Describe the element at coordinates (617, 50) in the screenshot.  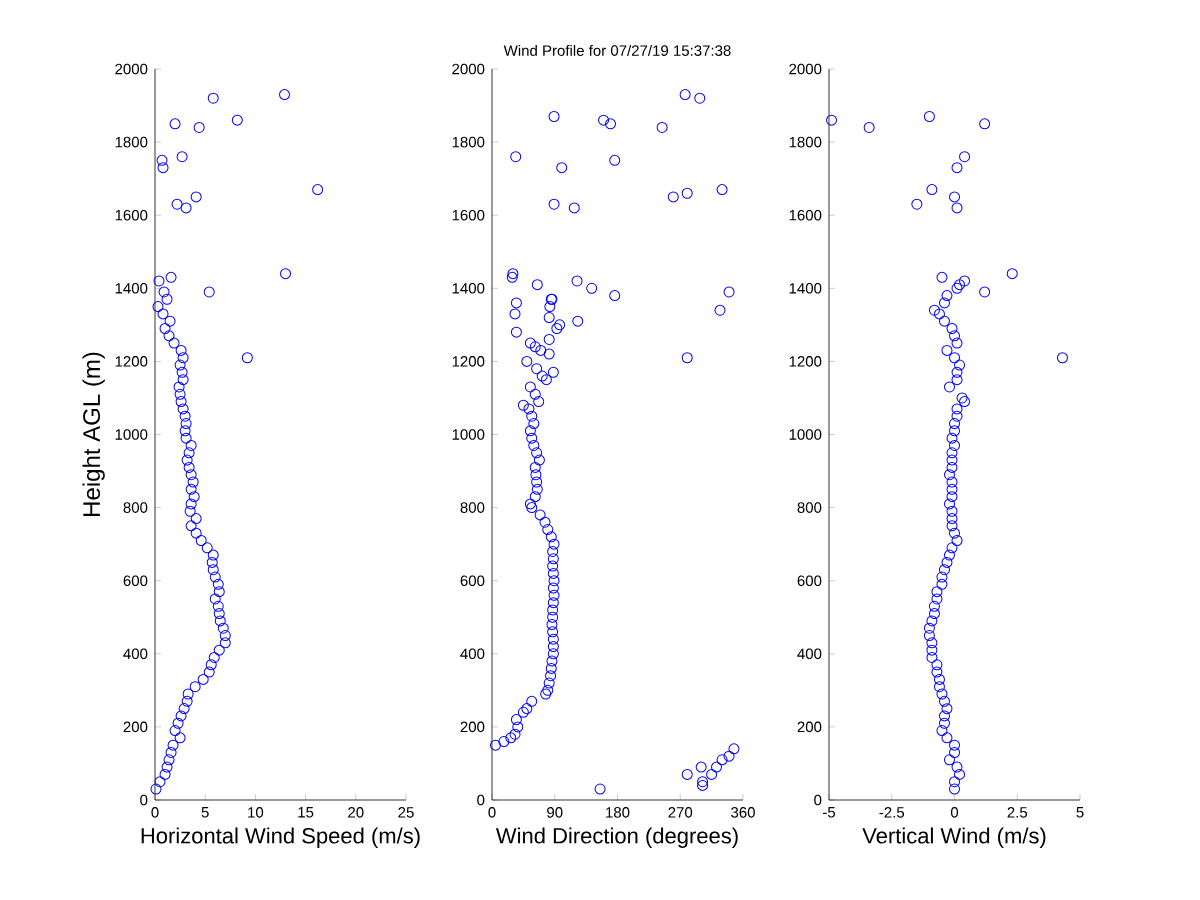
I see `chart-title: Wind Profile for 07/27/19 15:37:38` at that location.